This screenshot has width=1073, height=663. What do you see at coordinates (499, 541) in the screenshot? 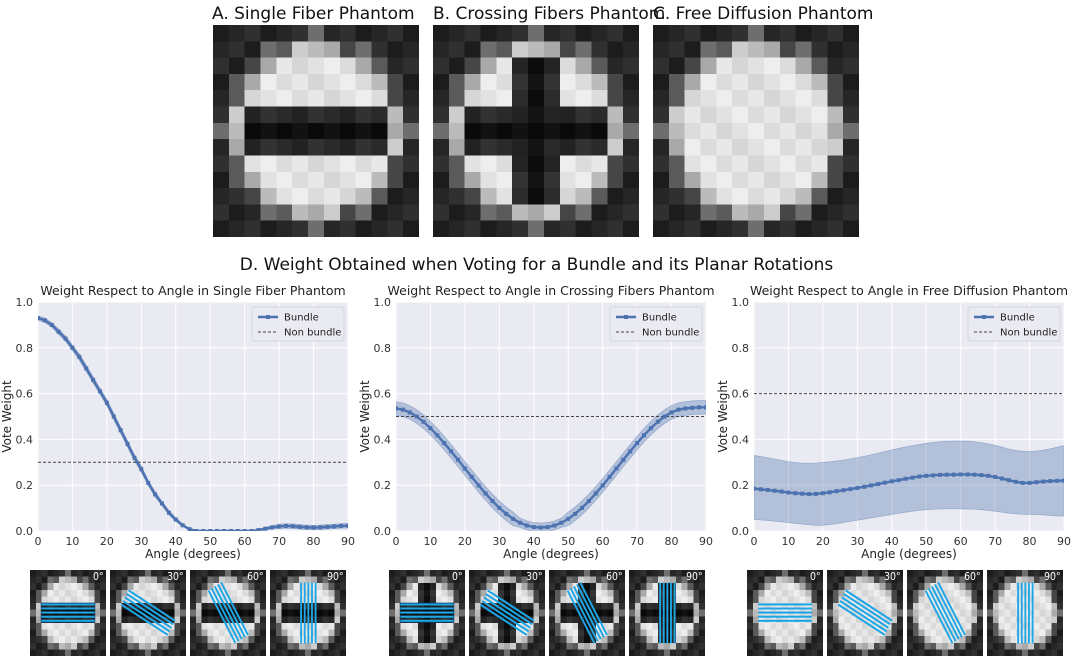
I see `x-tick-label: 30` at bounding box center [499, 541].